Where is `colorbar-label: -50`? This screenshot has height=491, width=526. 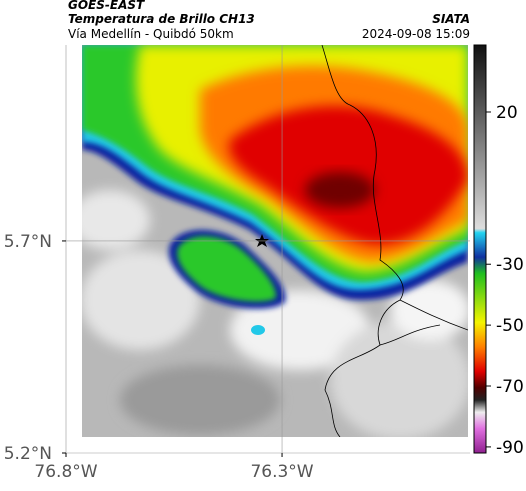
colorbar-label: -50 is located at coordinates (510, 326).